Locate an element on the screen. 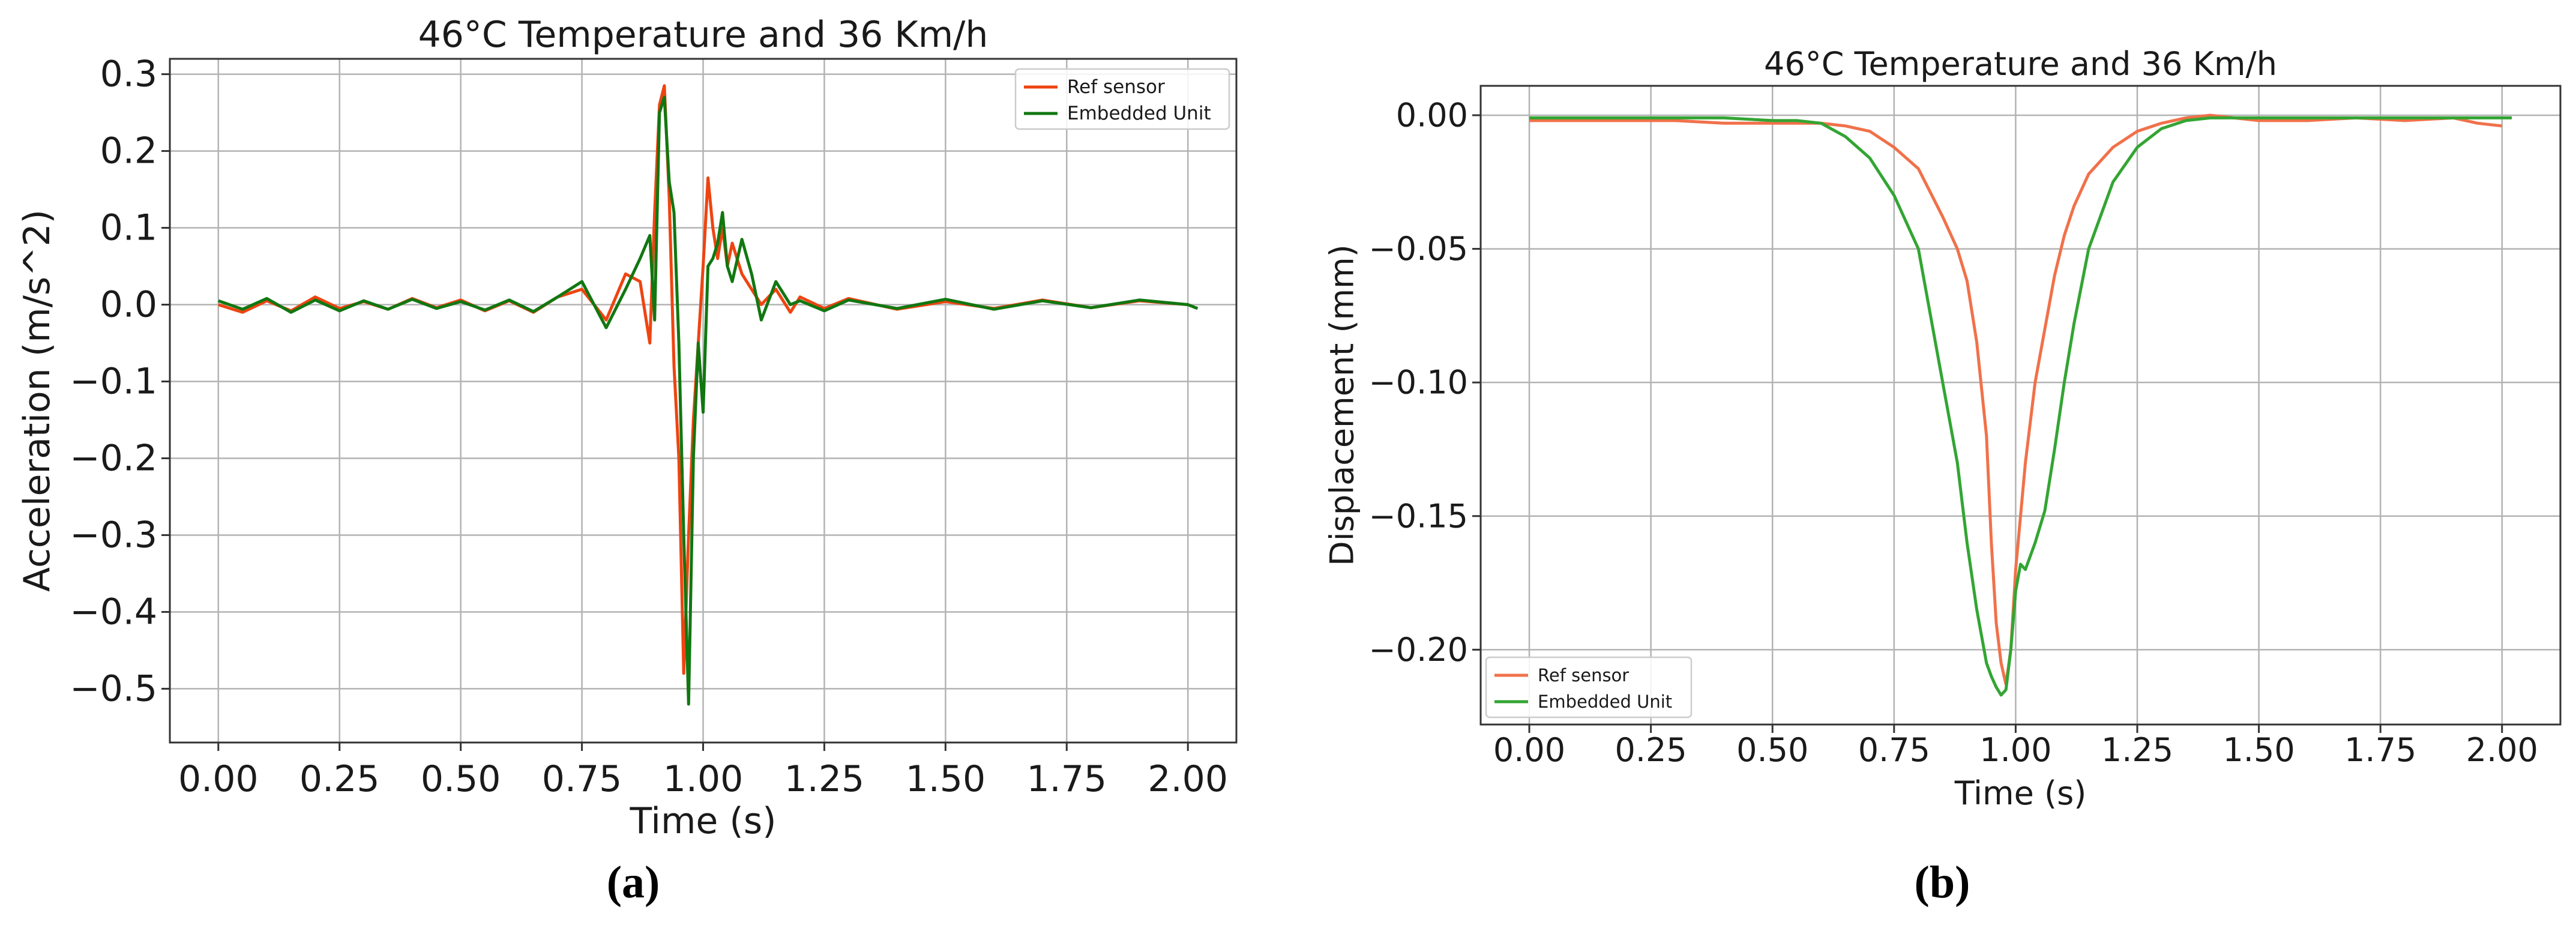 This screenshot has width=2576, height=925. y-tick-label: −0.4 is located at coordinates (113, 612).